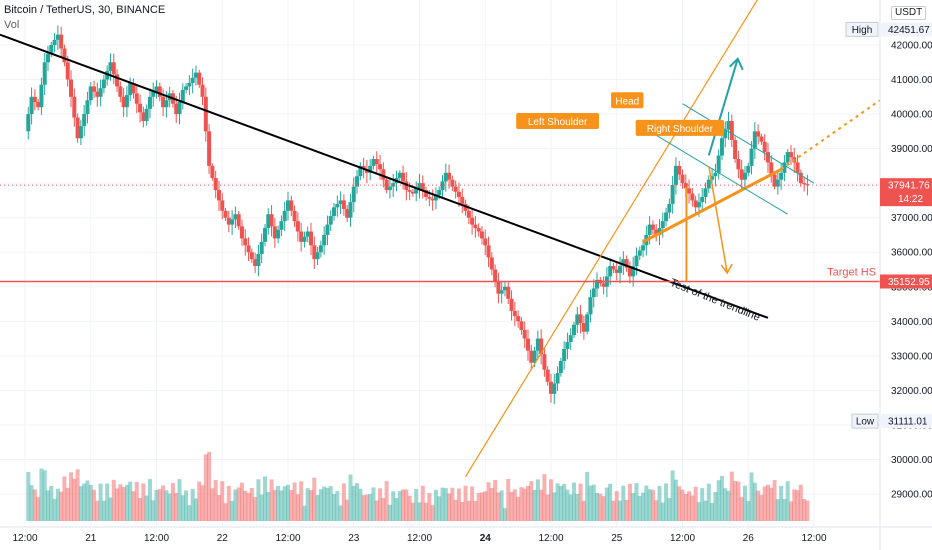  Describe the element at coordinates (911, 253) in the screenshot. I see `price-tick-label: 36000.00` at that location.